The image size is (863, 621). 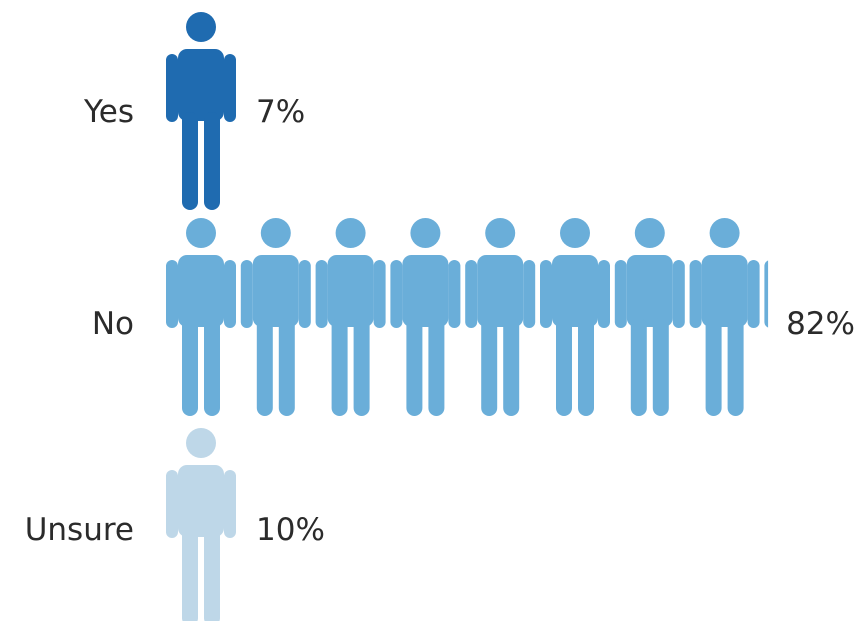 I want to click on value-label-no: 82%, so click(x=820, y=324).